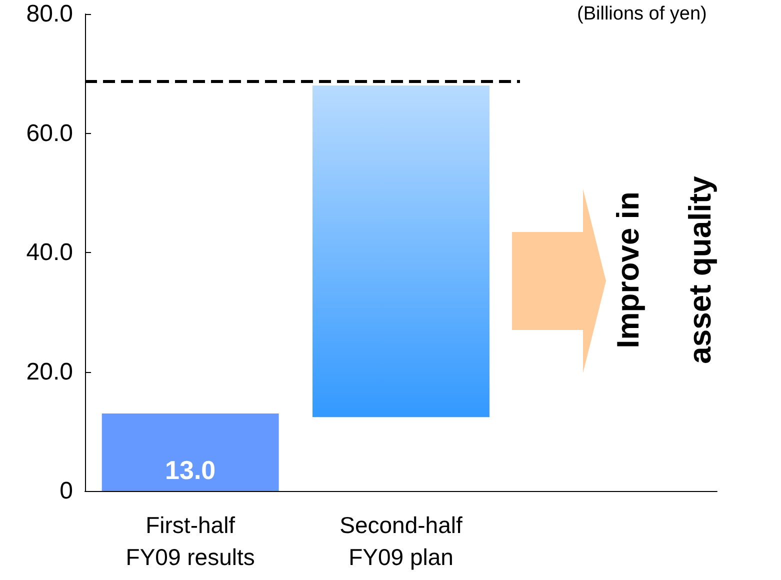 This screenshot has height=580, width=781. Describe the element at coordinates (49, 133) in the screenshot. I see `y-tick-label: 60.0` at that location.